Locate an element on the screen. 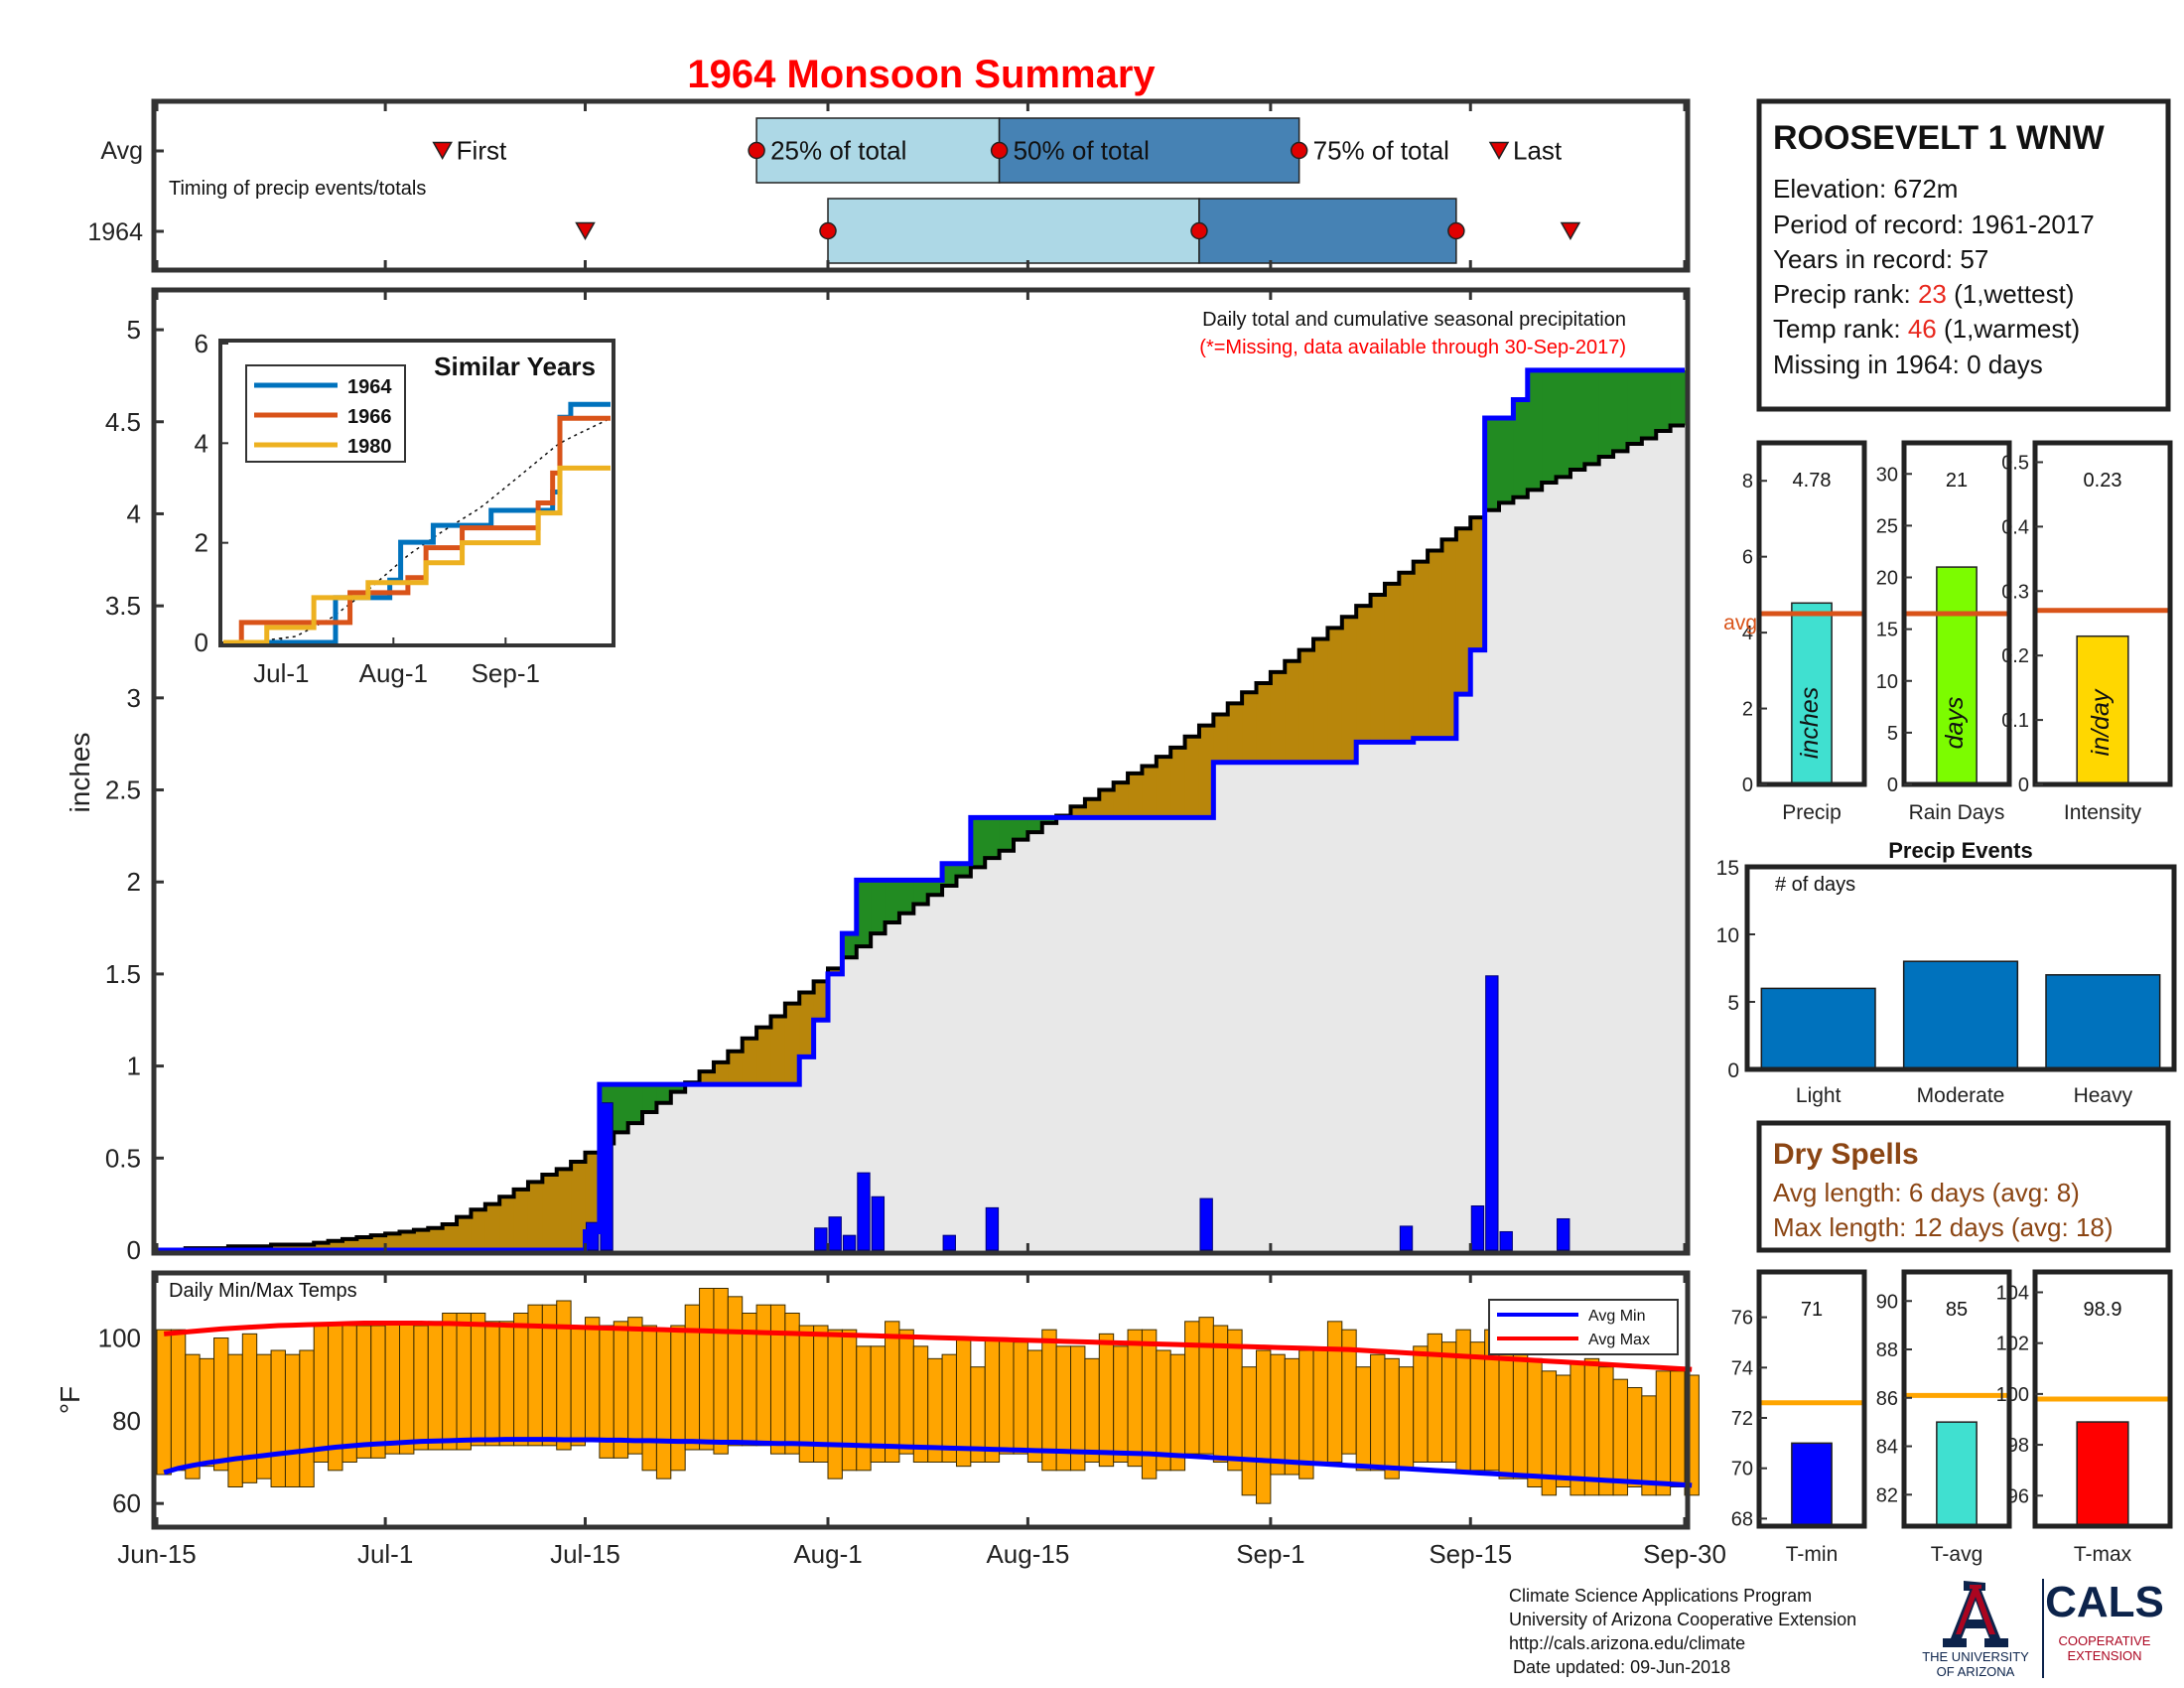  events-tick-label: 5 is located at coordinates (1733, 1003).